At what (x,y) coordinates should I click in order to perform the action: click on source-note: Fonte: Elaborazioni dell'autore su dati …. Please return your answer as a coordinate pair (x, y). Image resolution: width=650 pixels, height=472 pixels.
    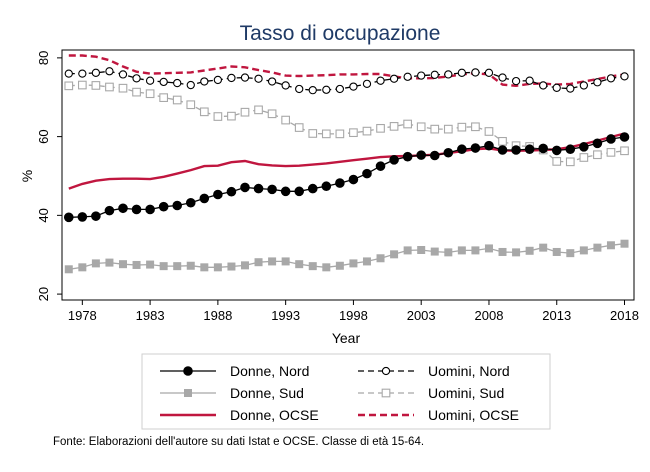
    Looking at the image, I should click on (239, 442).